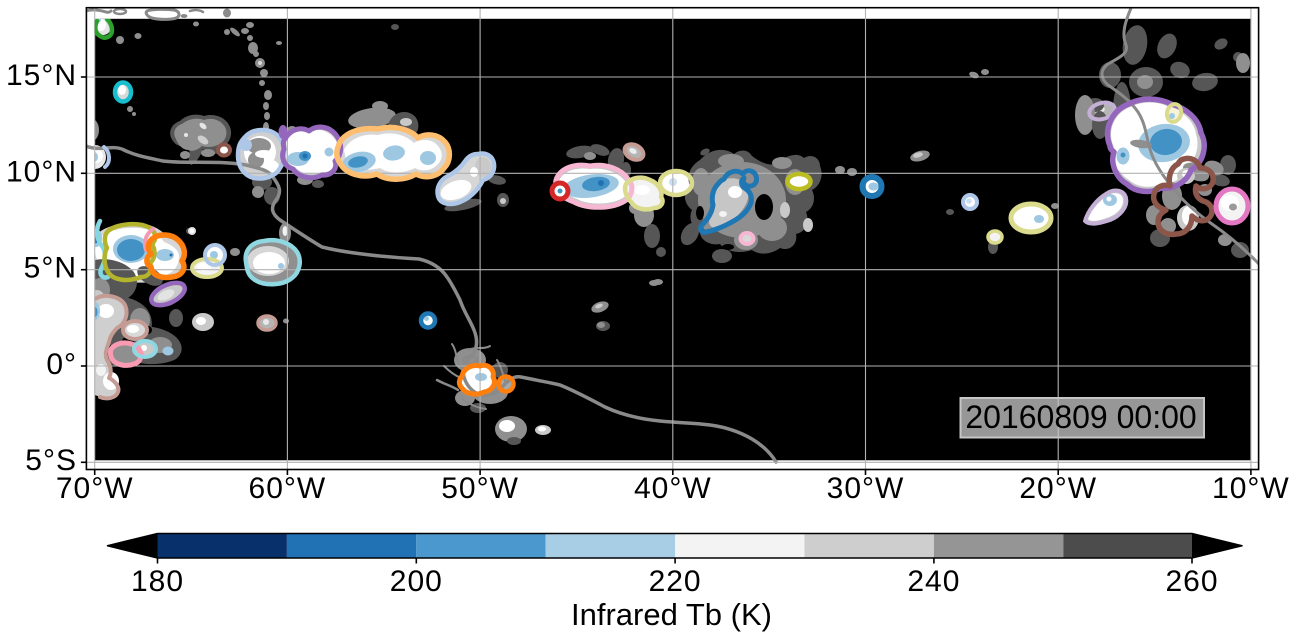 Image resolution: width=1297 pixels, height=640 pixels. What do you see at coordinates (1191, 581) in the screenshot?
I see `svg-text: 260` at bounding box center [1191, 581].